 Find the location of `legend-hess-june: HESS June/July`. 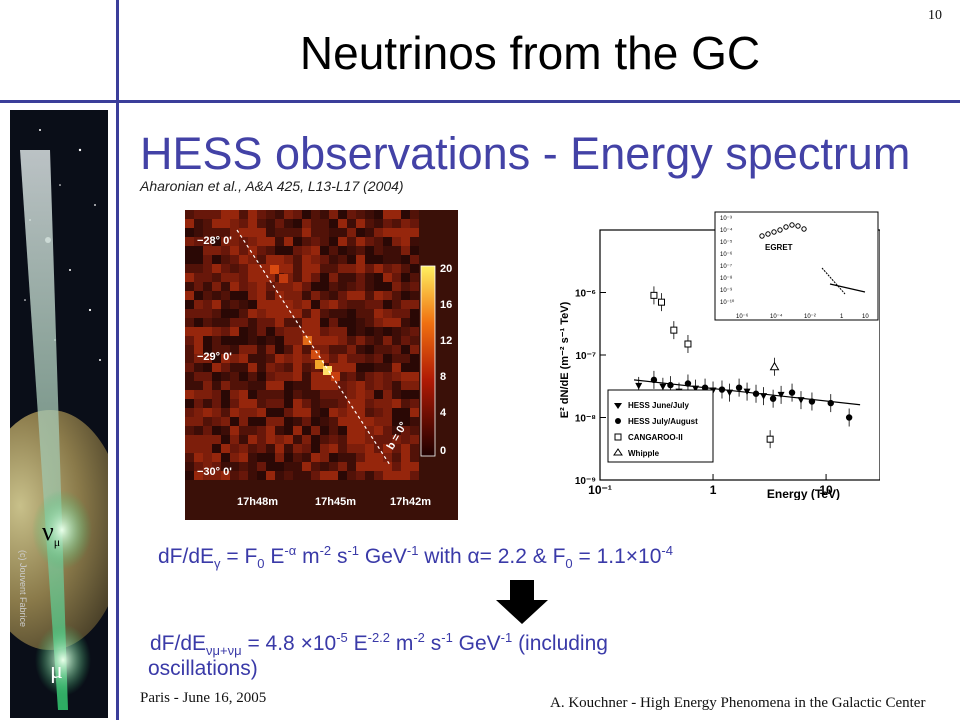

legend-hess-june: HESS June/July is located at coordinates (658, 405).